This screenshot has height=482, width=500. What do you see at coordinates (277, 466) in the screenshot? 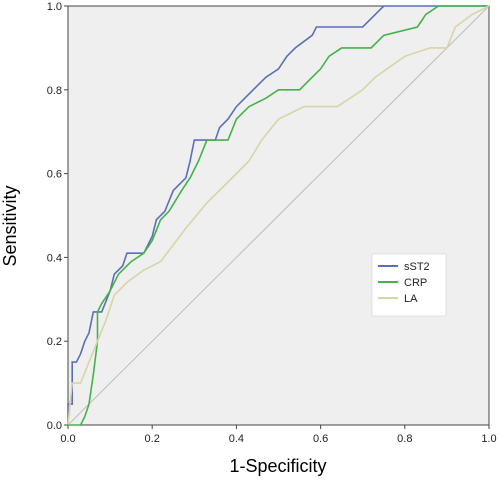
I see `x-axis-title: 1-Specificity` at bounding box center [277, 466].